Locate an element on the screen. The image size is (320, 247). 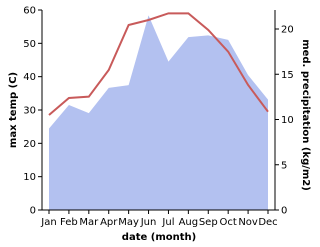
x-axis-label: date (month) is located at coordinates (159, 237).